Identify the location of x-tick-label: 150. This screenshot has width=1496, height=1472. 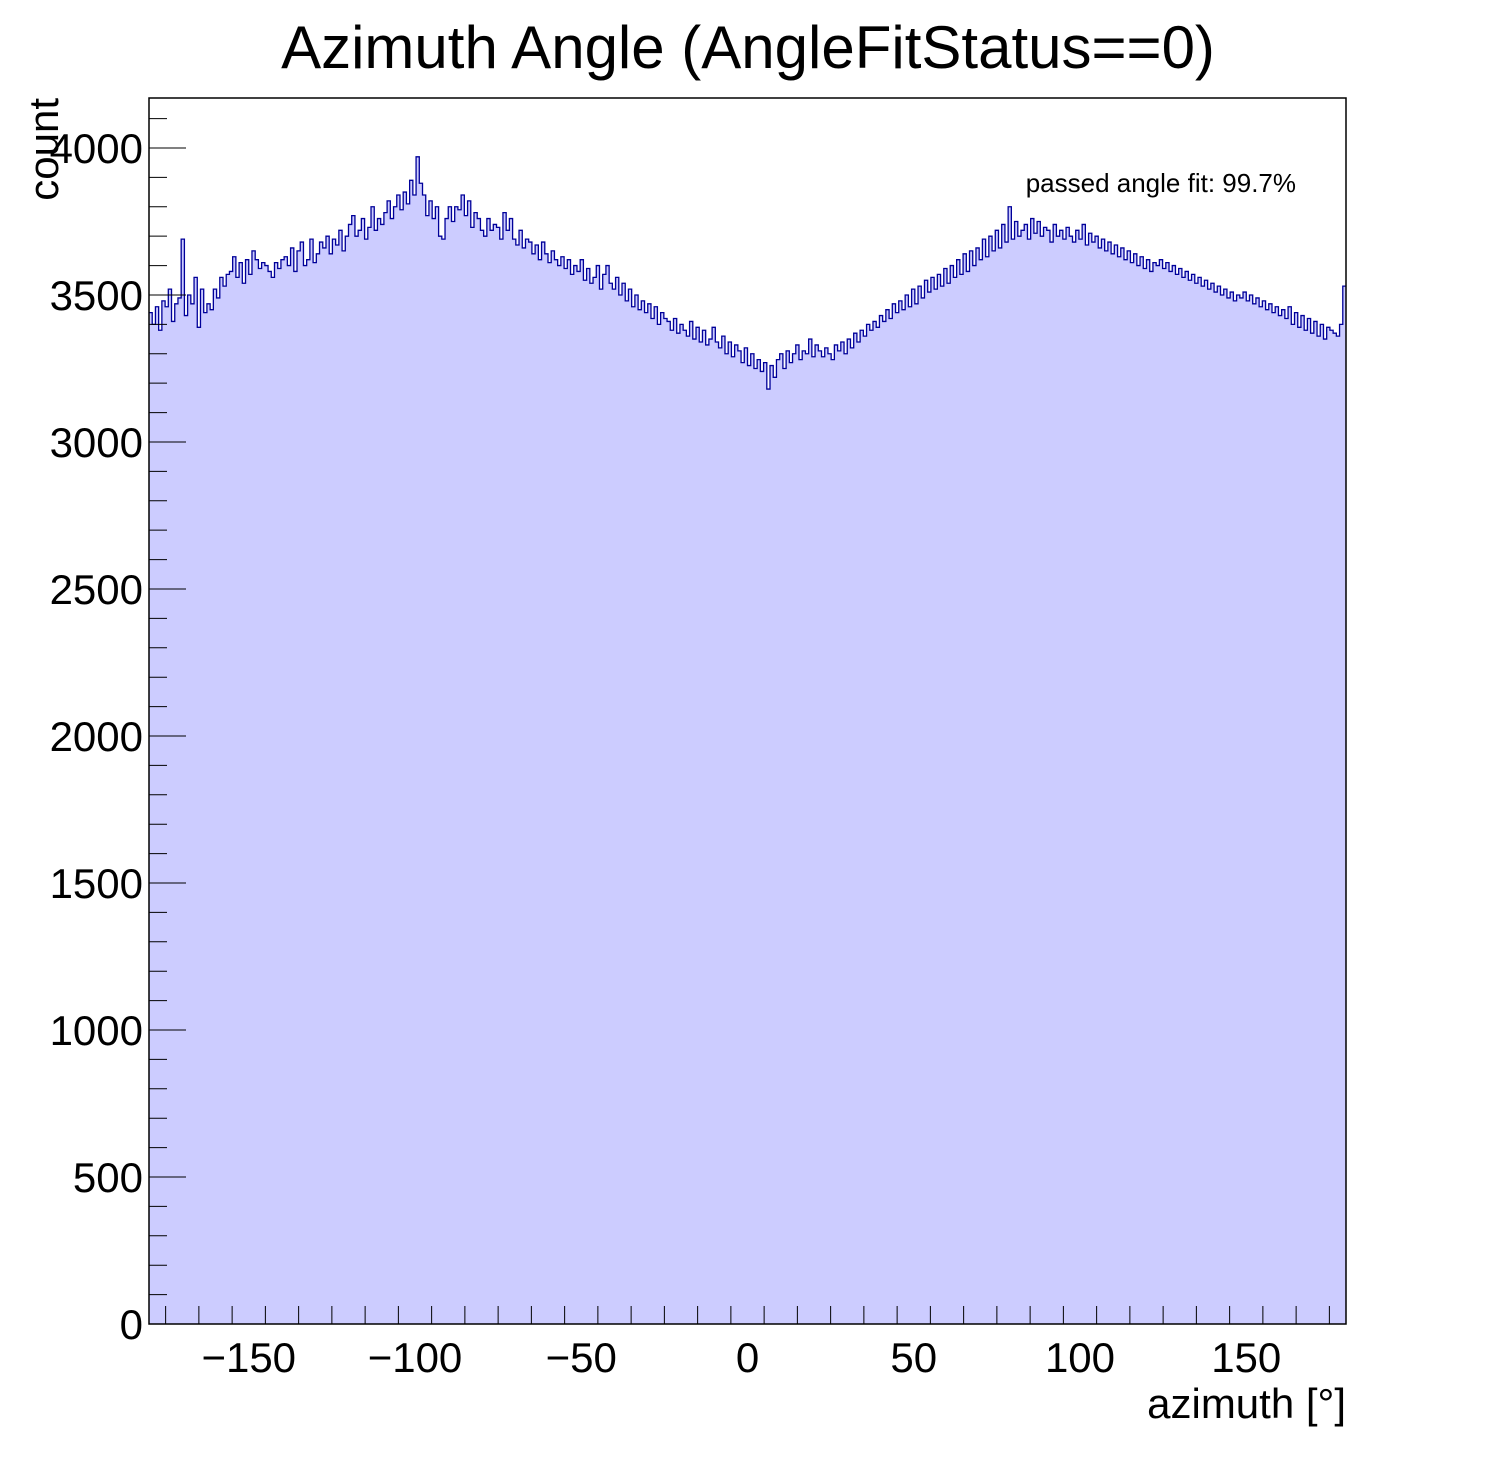
(1246, 1357).